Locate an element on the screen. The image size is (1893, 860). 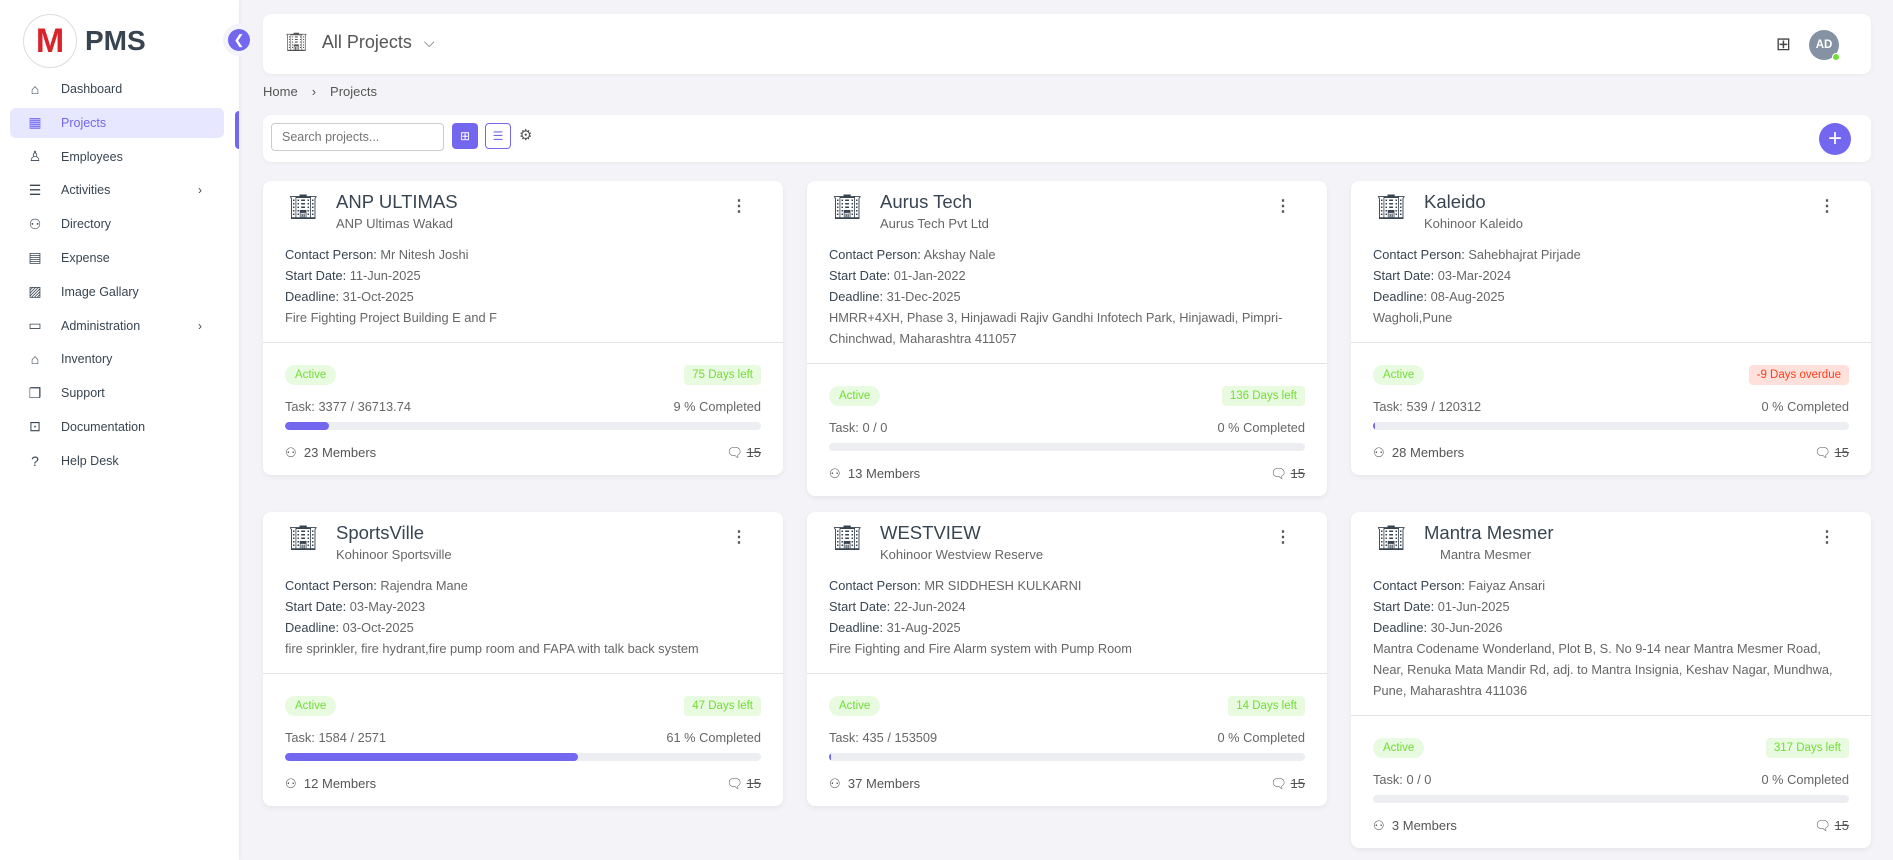
apps-grid-icon: ⊞ is located at coordinates (1783, 44).